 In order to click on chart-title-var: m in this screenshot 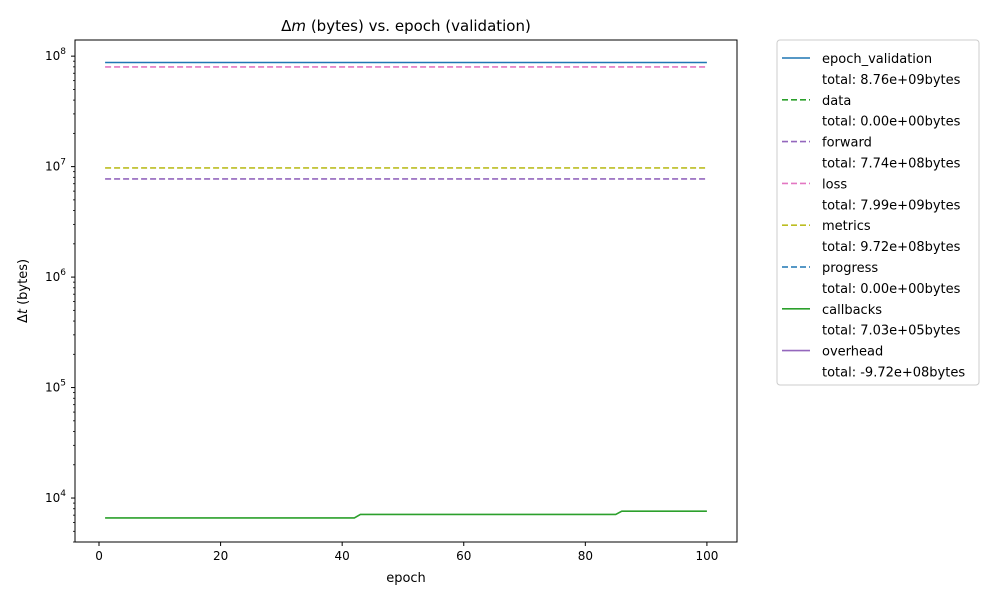, I will do `click(298, 26)`.